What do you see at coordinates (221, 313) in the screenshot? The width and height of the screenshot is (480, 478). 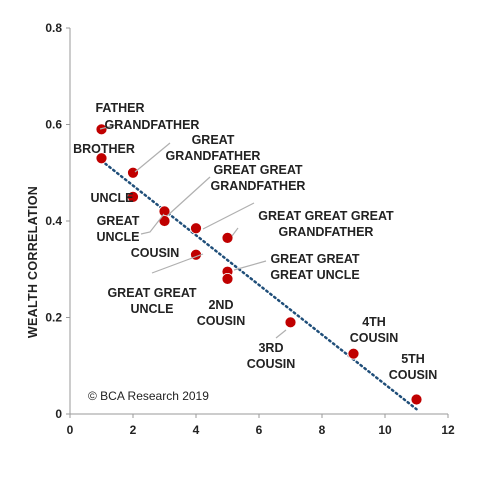 I see `point-label: 2ND COUSIN` at bounding box center [221, 313].